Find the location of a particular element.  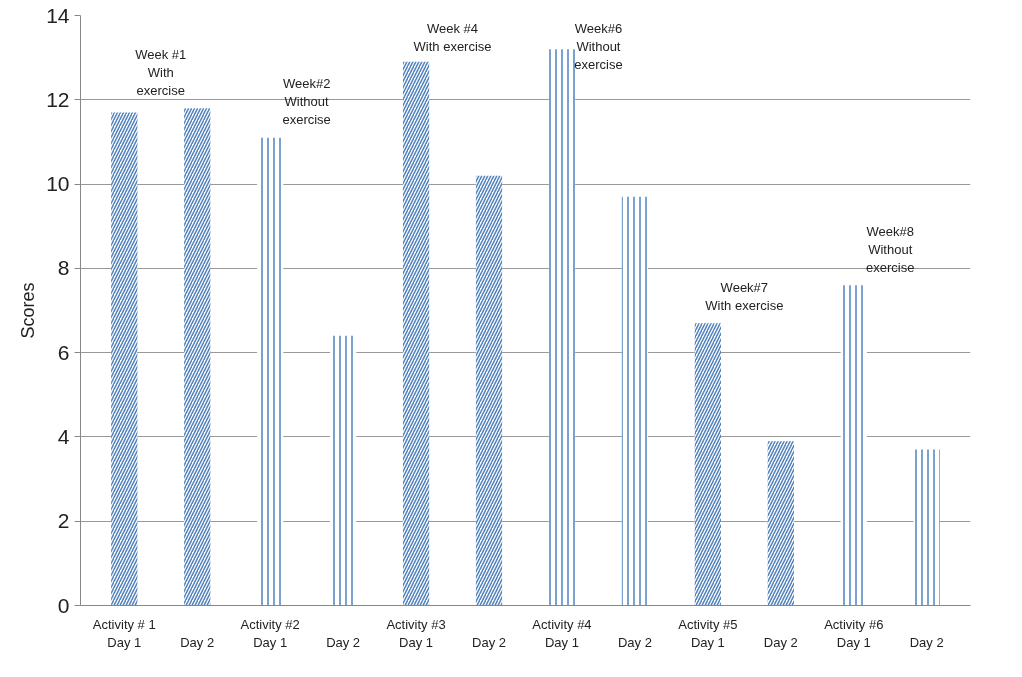

y-tick-label: 10 is located at coordinates (58, 184).